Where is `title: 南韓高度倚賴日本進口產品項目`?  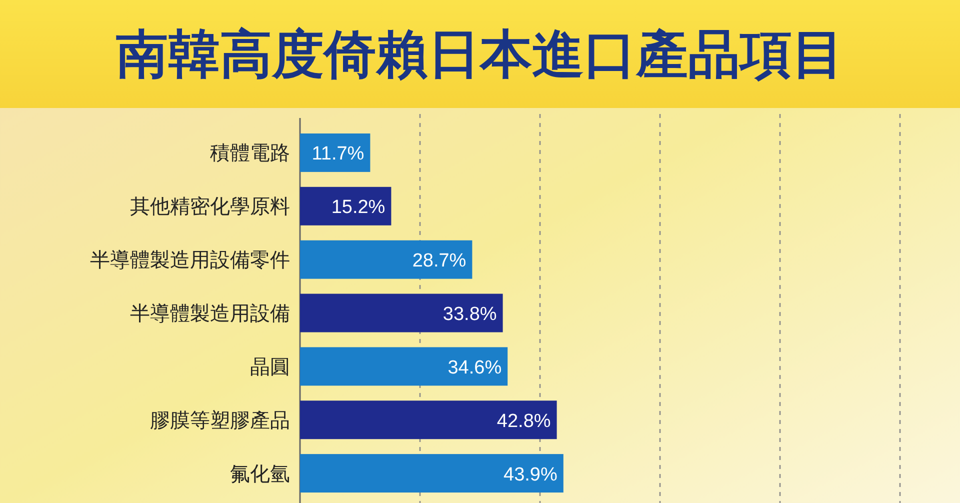 title: 南韓高度倚賴日本進口產品項目 is located at coordinates (480, 55).